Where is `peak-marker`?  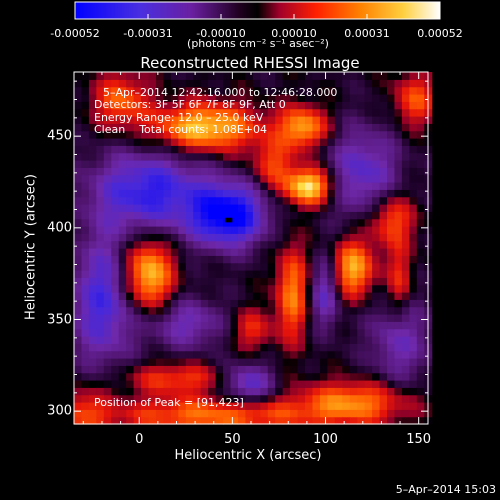 peak-marker is located at coordinates (228, 220).